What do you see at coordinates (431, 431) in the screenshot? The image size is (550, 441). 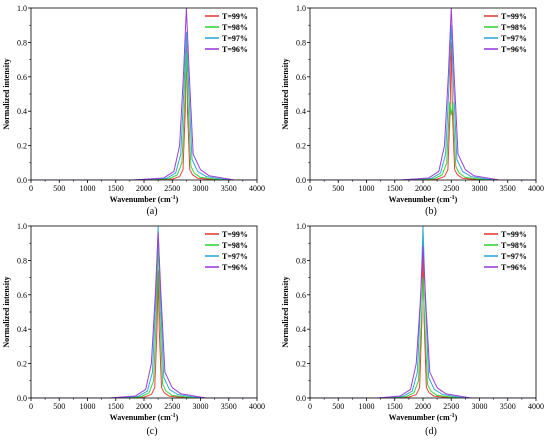 I see `panel-label: (d)` at bounding box center [431, 431].